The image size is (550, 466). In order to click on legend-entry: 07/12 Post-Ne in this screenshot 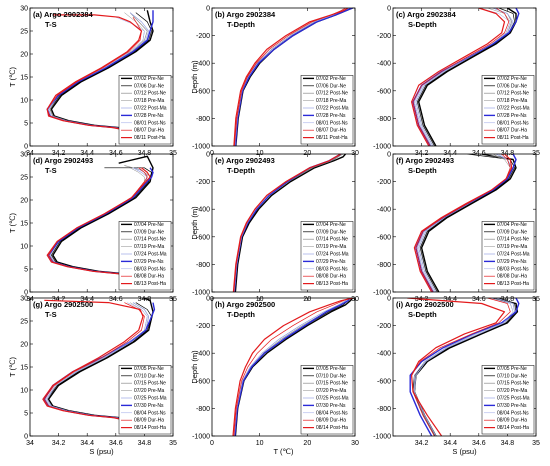, I will do `click(332, 94)`.